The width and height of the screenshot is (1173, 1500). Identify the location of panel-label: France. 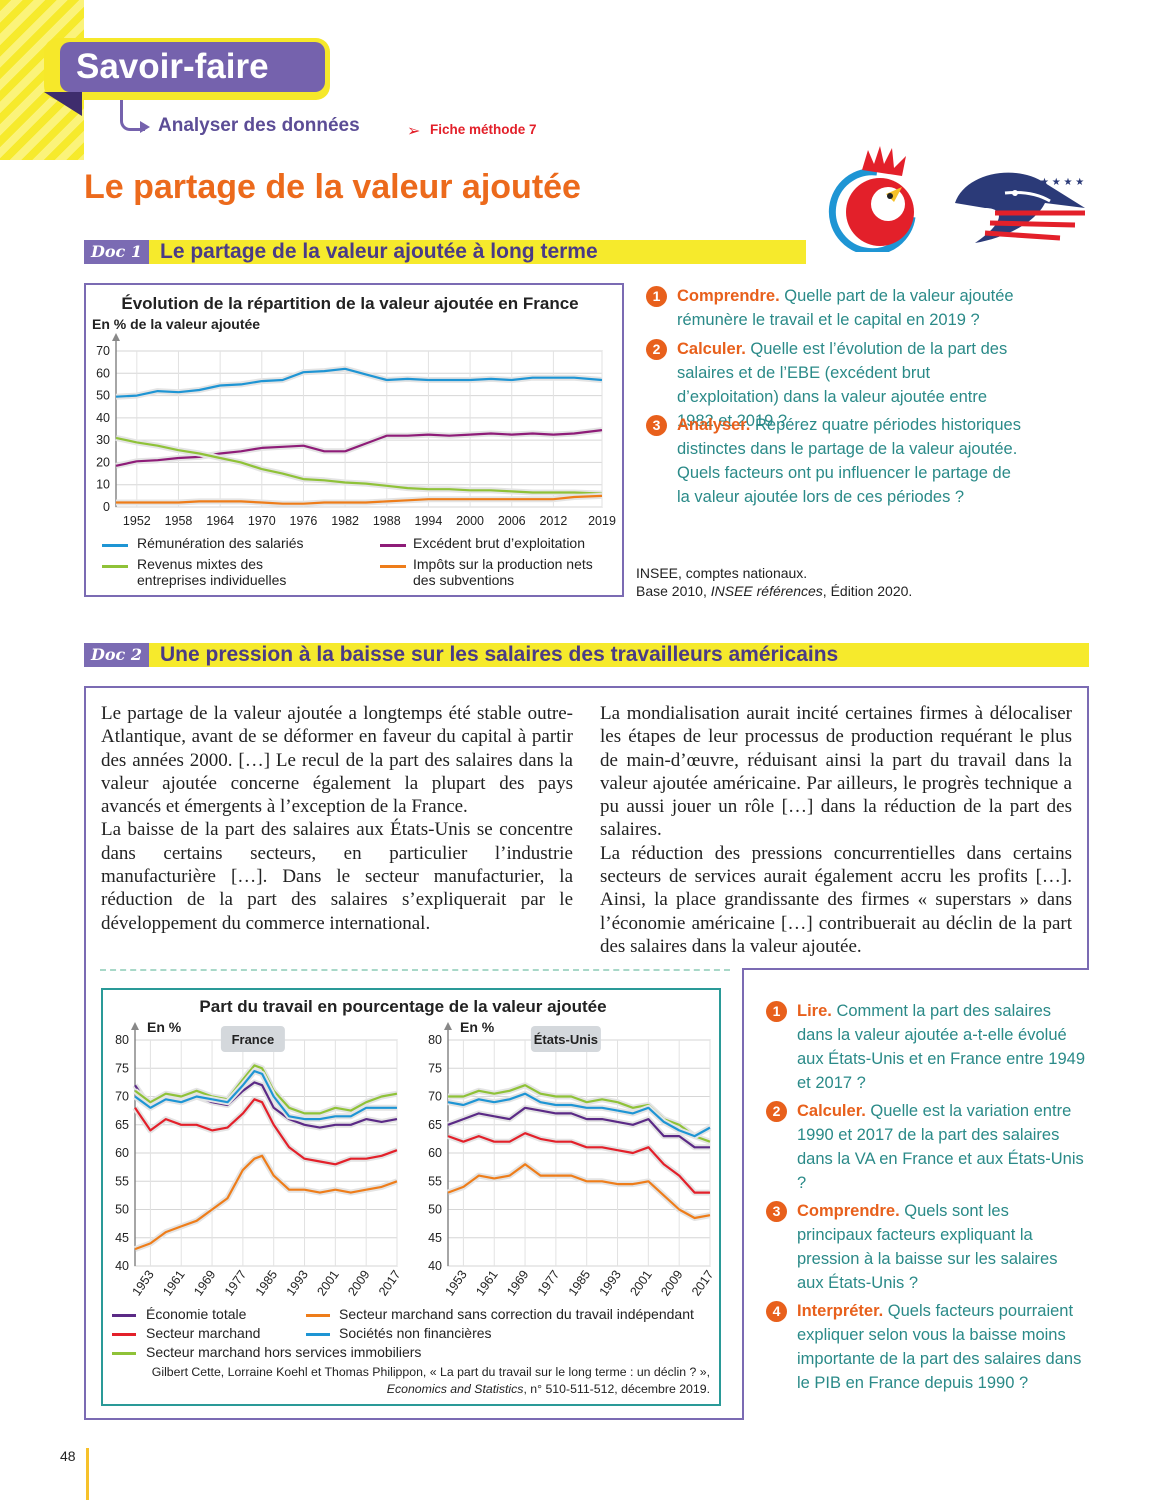
(253, 1039).